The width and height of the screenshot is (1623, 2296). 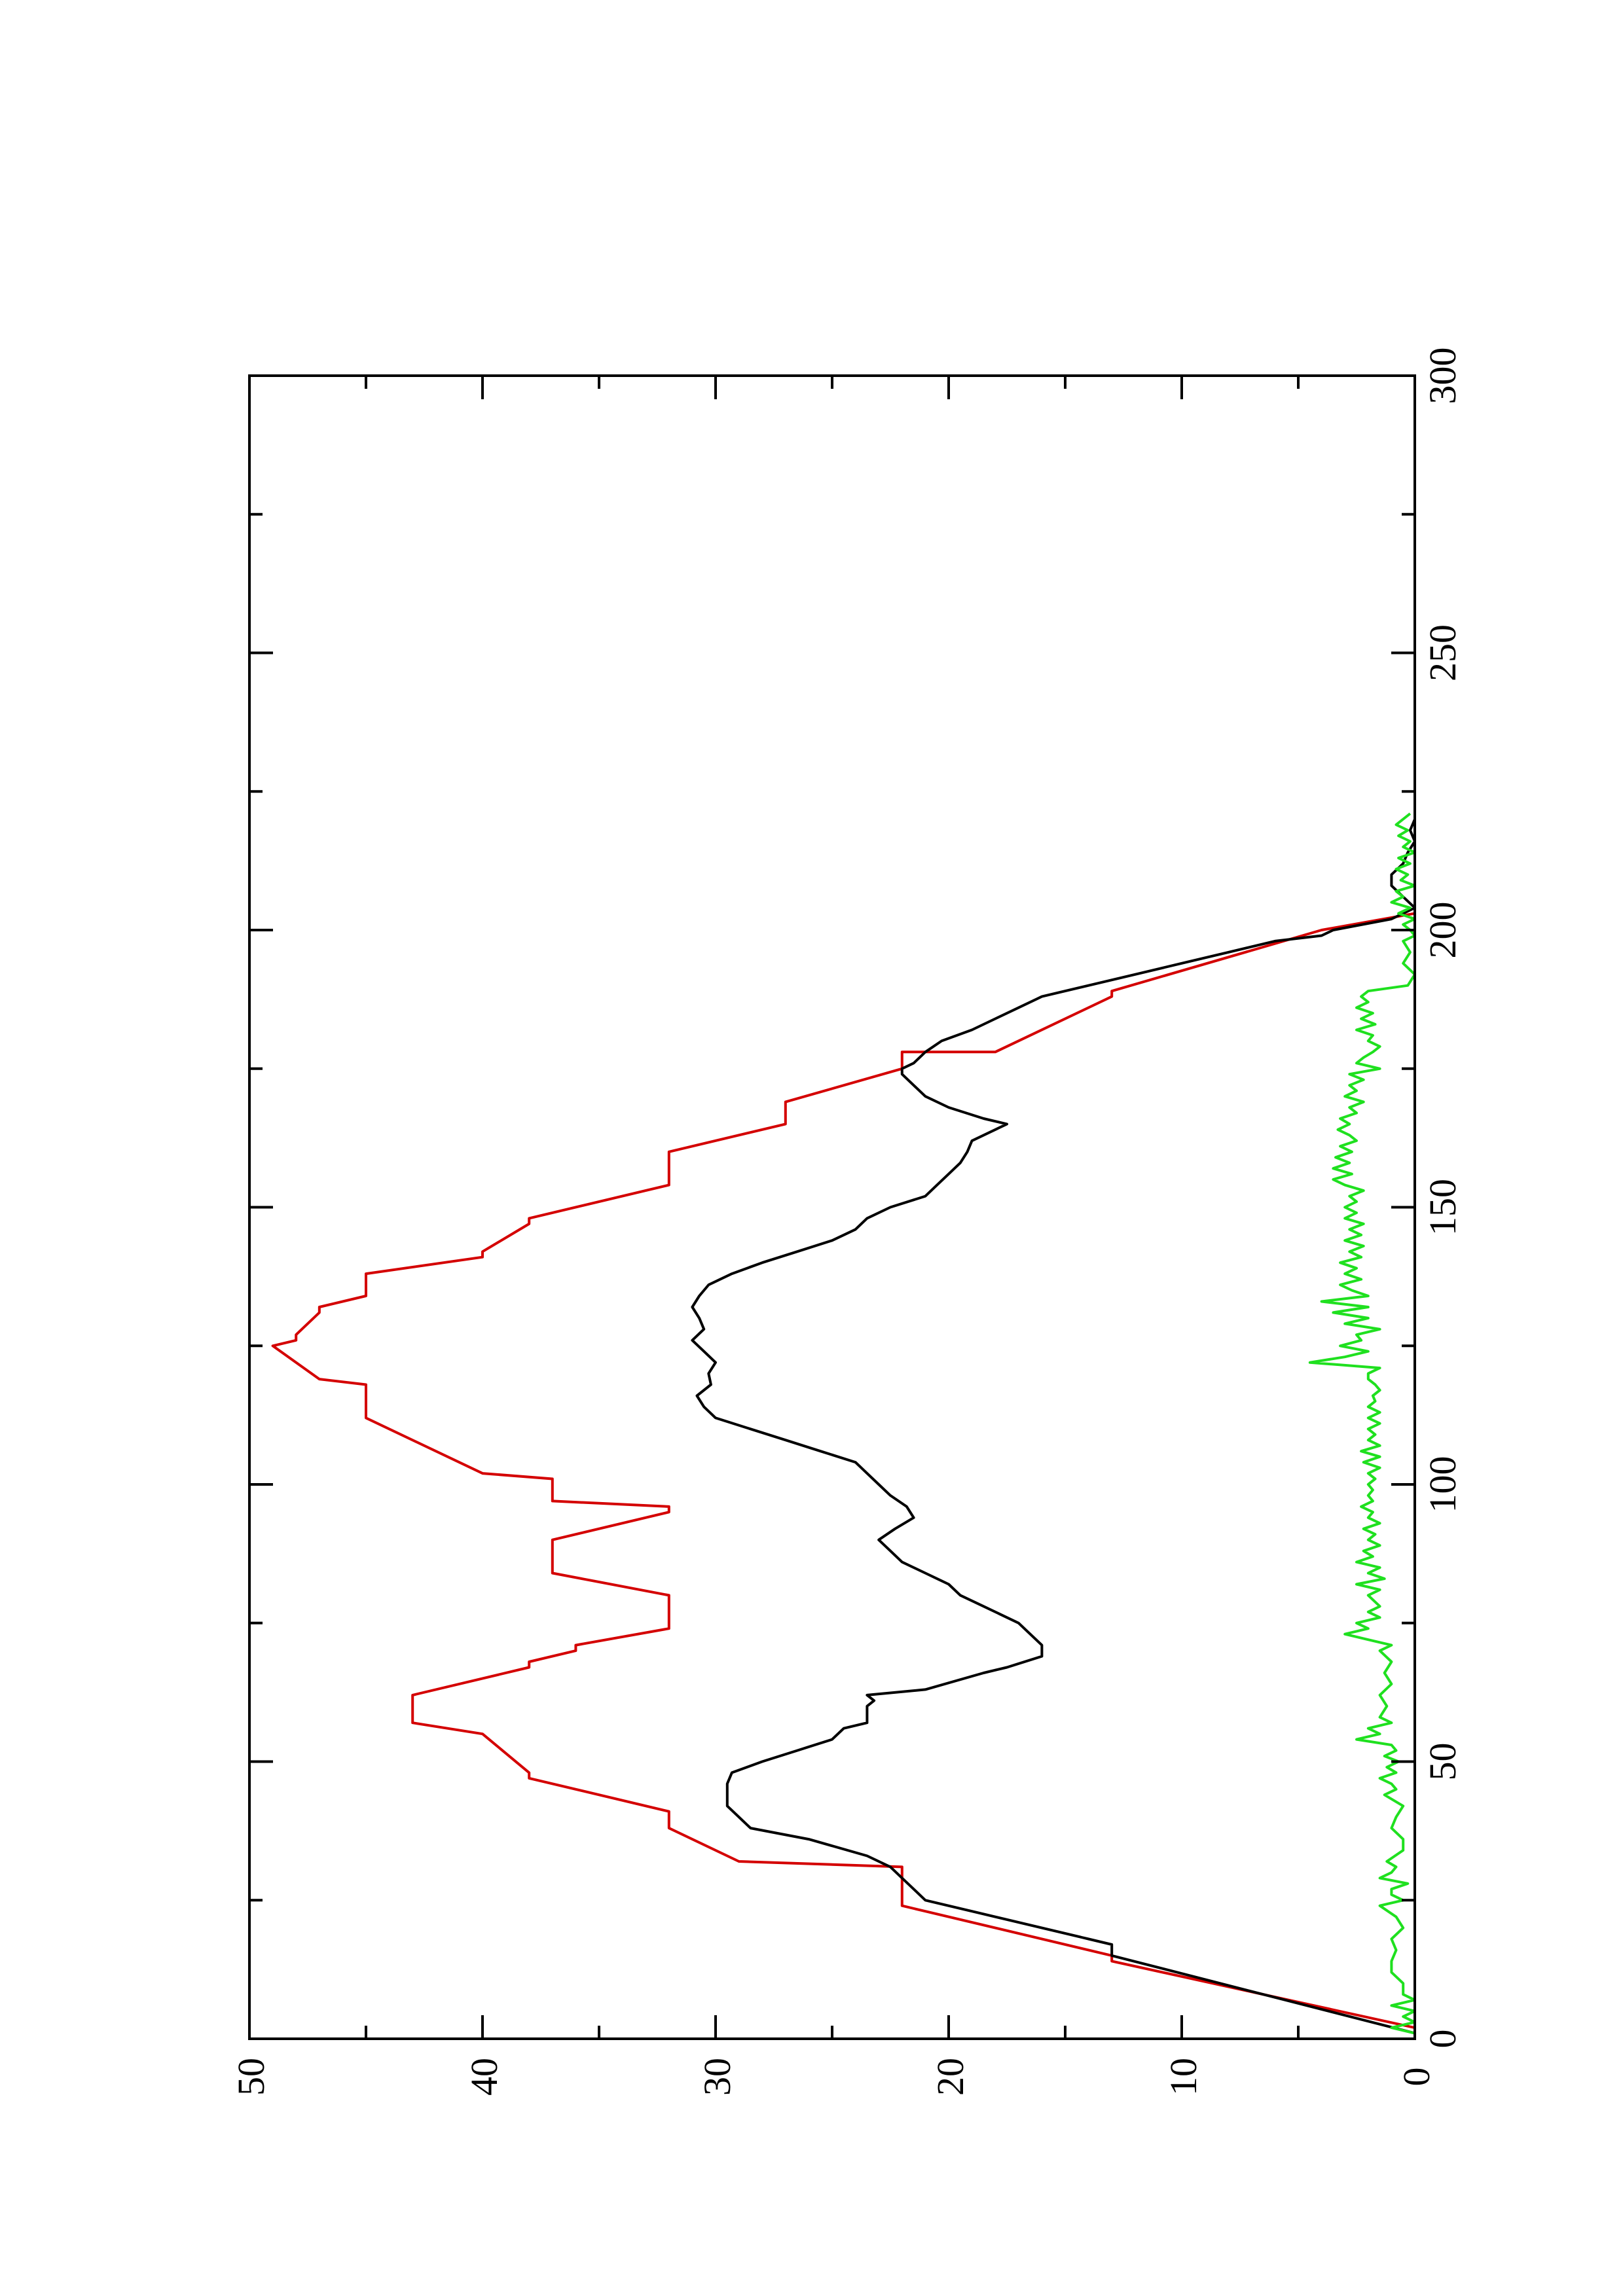 What do you see at coordinates (484, 2077) in the screenshot?
I see `y-tick-label: 40` at bounding box center [484, 2077].